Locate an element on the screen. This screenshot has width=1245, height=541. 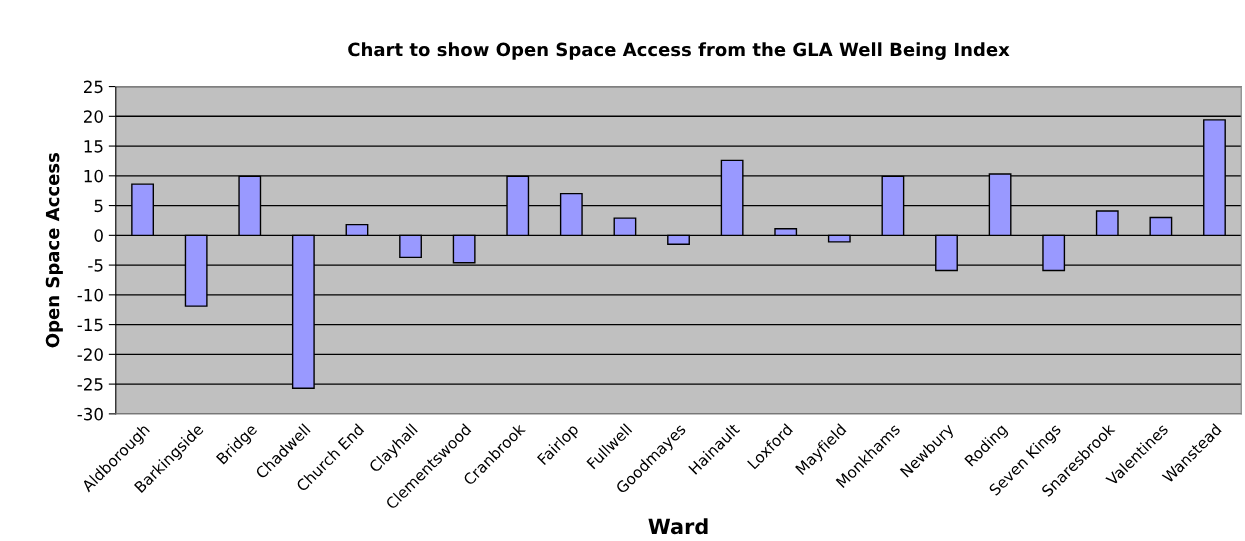
y-tick-label: -30 is located at coordinates (90, 414).